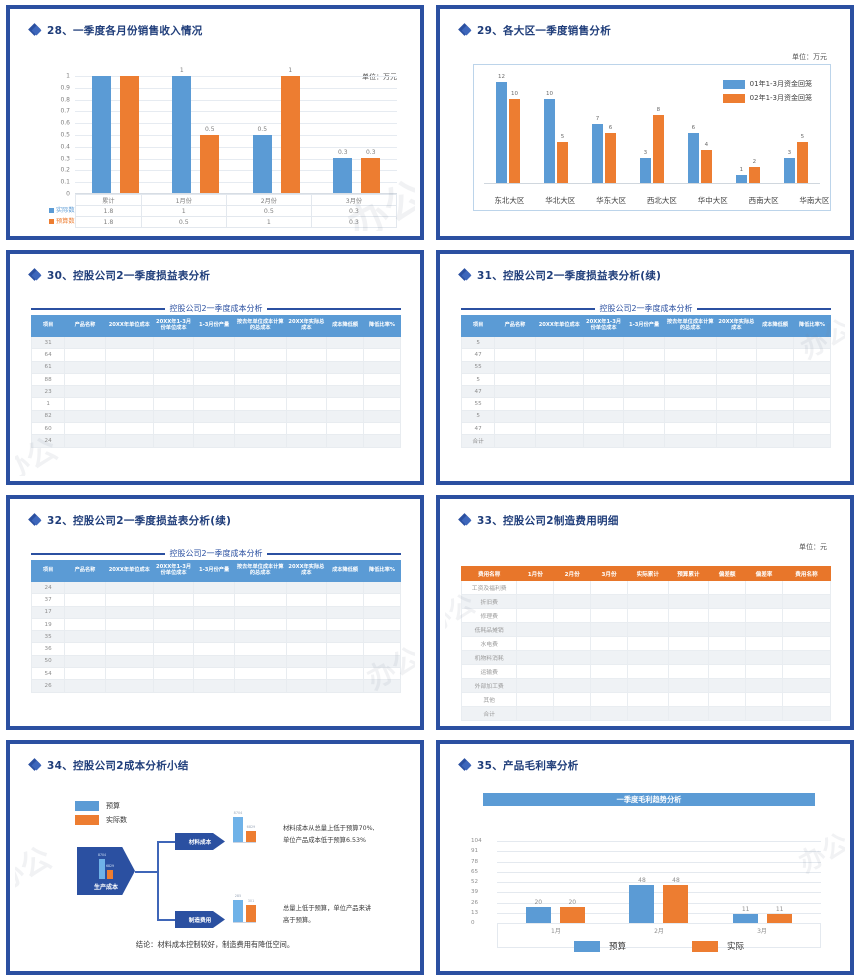 This screenshot has width=860, height=980. What do you see at coordinates (646, 308) in the screenshot?
I see `table-caption-31: 控股公司2一季度成本分析` at bounding box center [646, 308].